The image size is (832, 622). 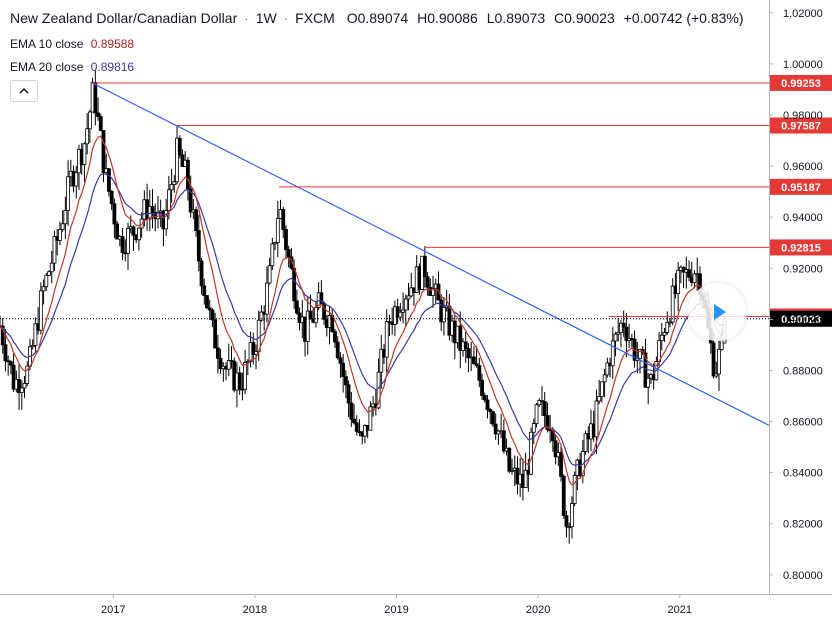 I want to click on ema-20-label: EMA 20 close, so click(x=47, y=67).